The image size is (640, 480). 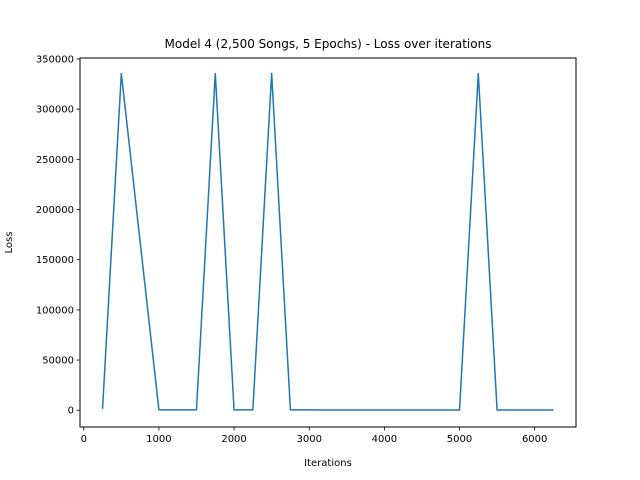 I want to click on x-axis-label: Iterations, so click(x=328, y=463).